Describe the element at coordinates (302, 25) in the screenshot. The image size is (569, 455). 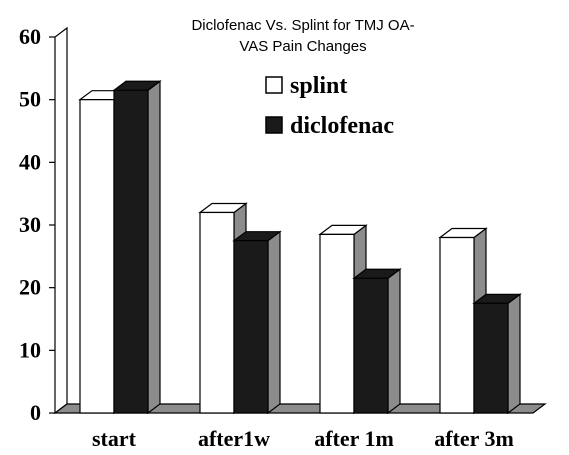
I see `chart-title: Diclofenac Vs. Splint for TMJ OA-` at that location.